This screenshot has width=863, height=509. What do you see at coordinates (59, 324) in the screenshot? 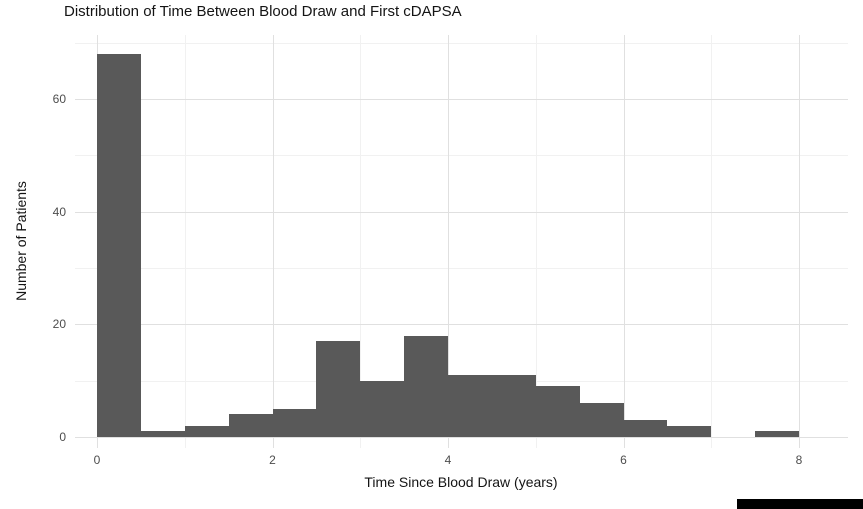
I see `y-tick-label: 20` at bounding box center [59, 324].